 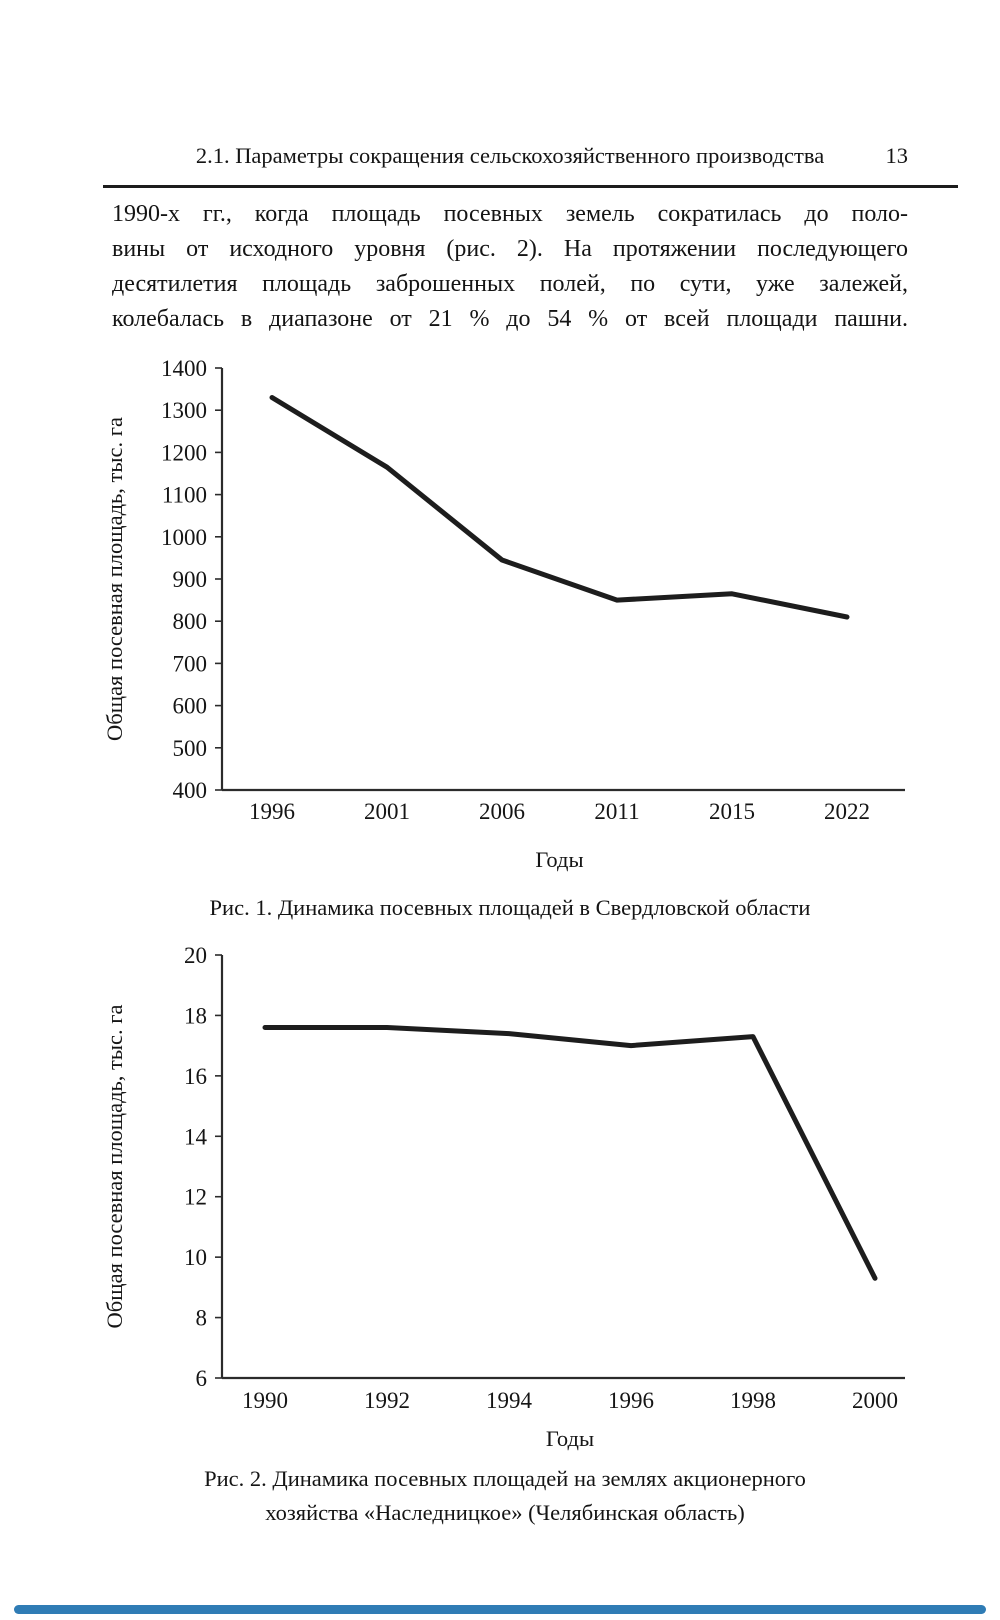 What do you see at coordinates (387, 1400) in the screenshot?
I see `x-tick-label: 1992` at bounding box center [387, 1400].